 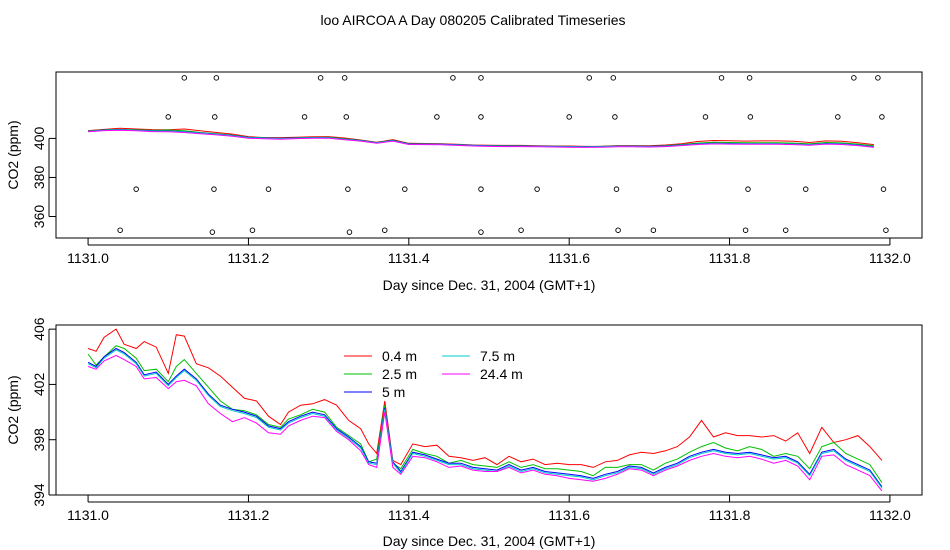 What do you see at coordinates (39, 139) in the screenshot?
I see `top-y-tick-label: 400` at bounding box center [39, 139].